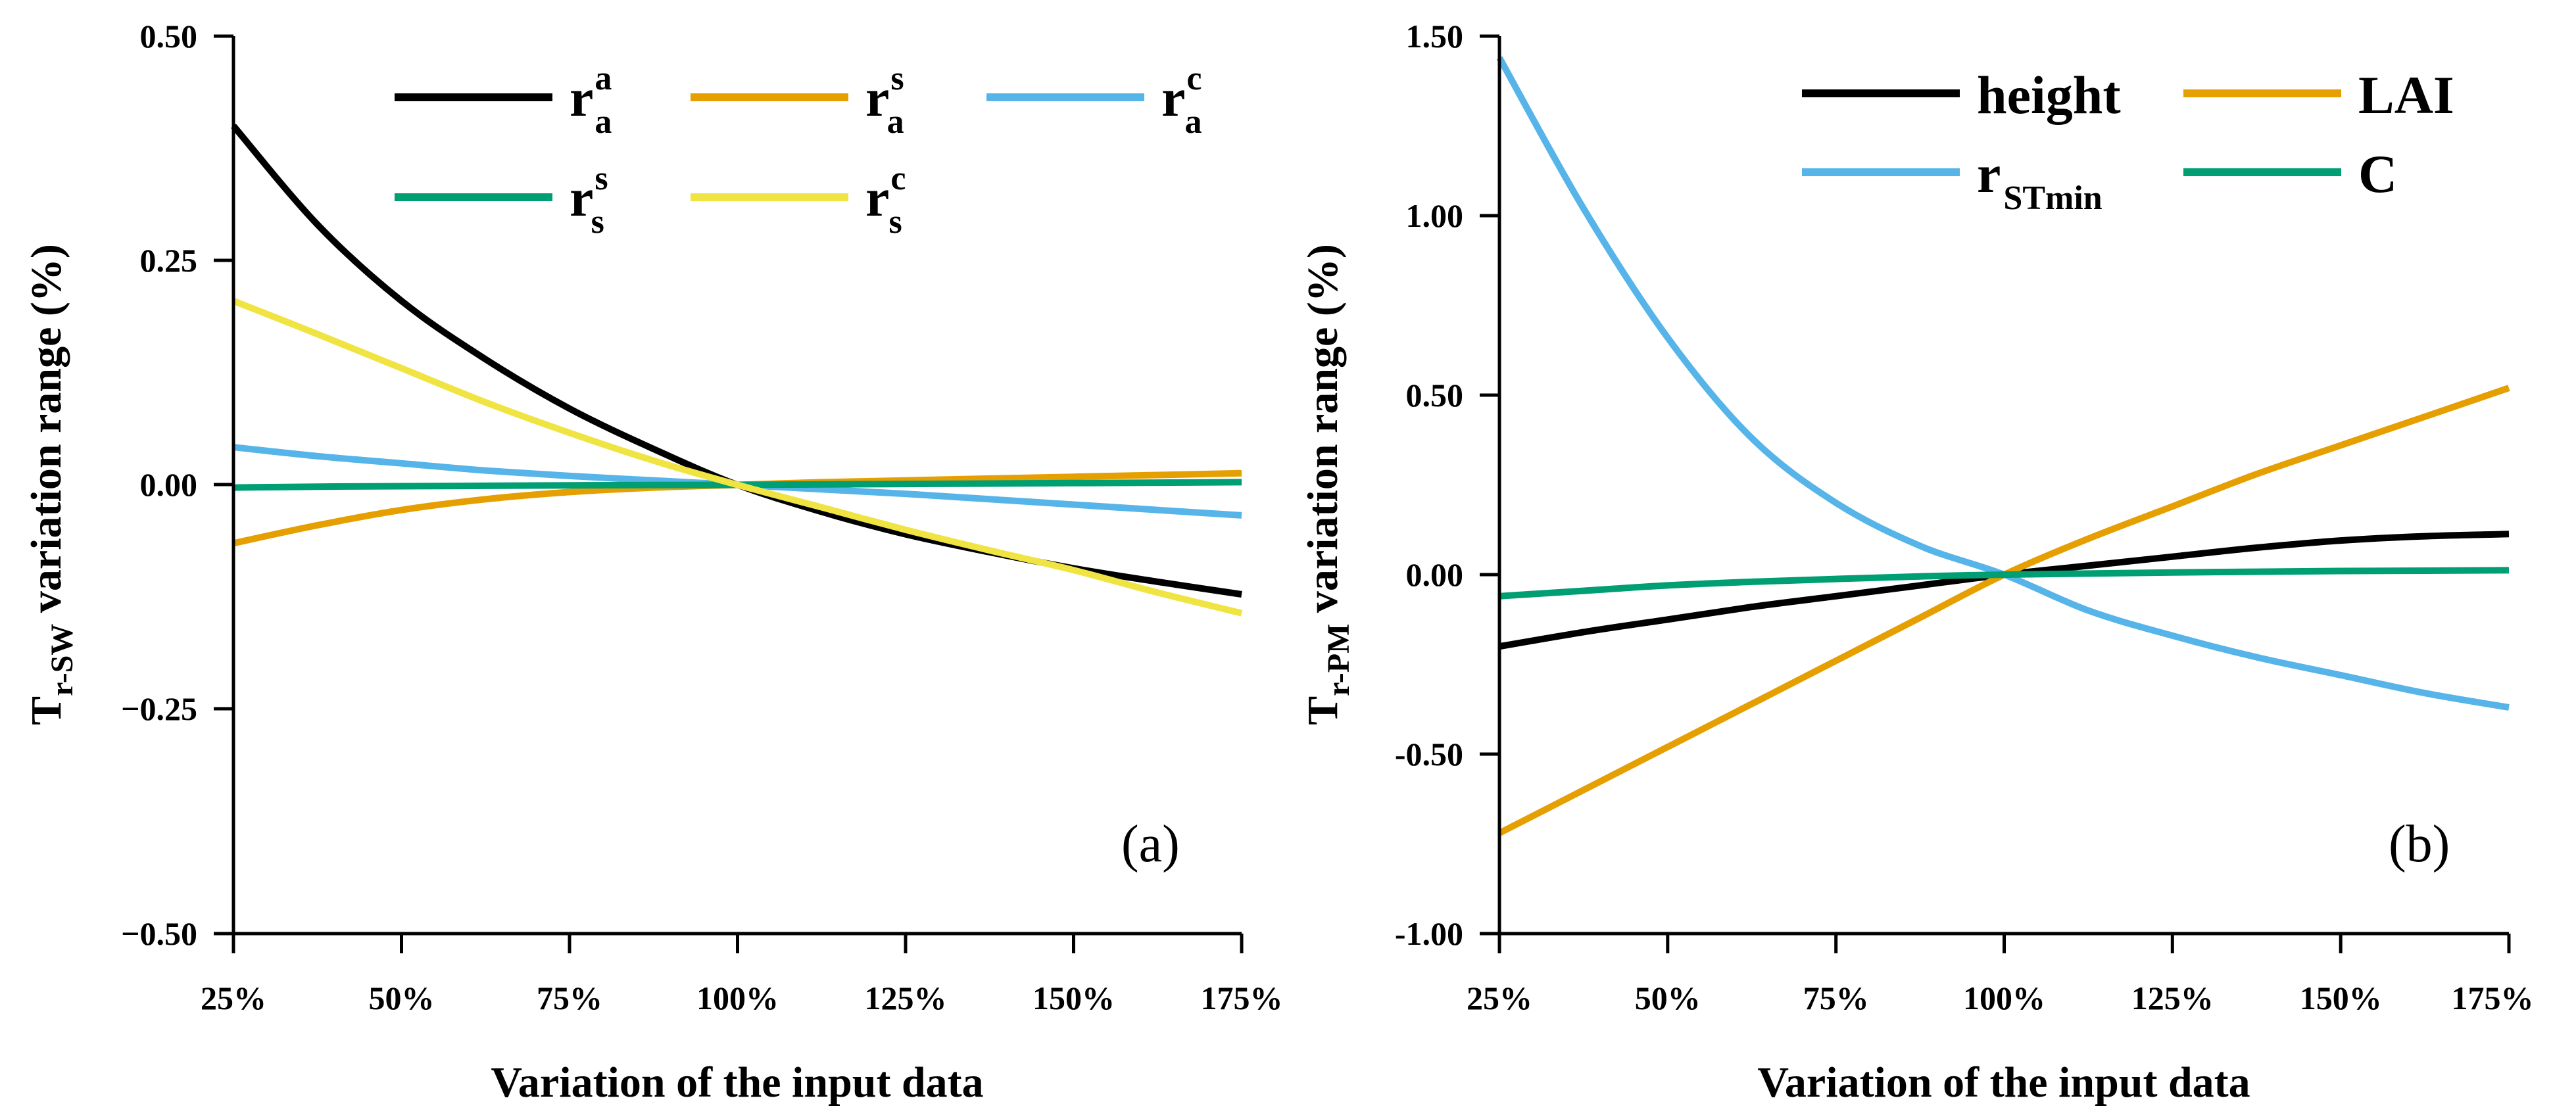 This screenshot has height=1119, width=2576. I want to click on svg-text: height, so click(2049, 95).